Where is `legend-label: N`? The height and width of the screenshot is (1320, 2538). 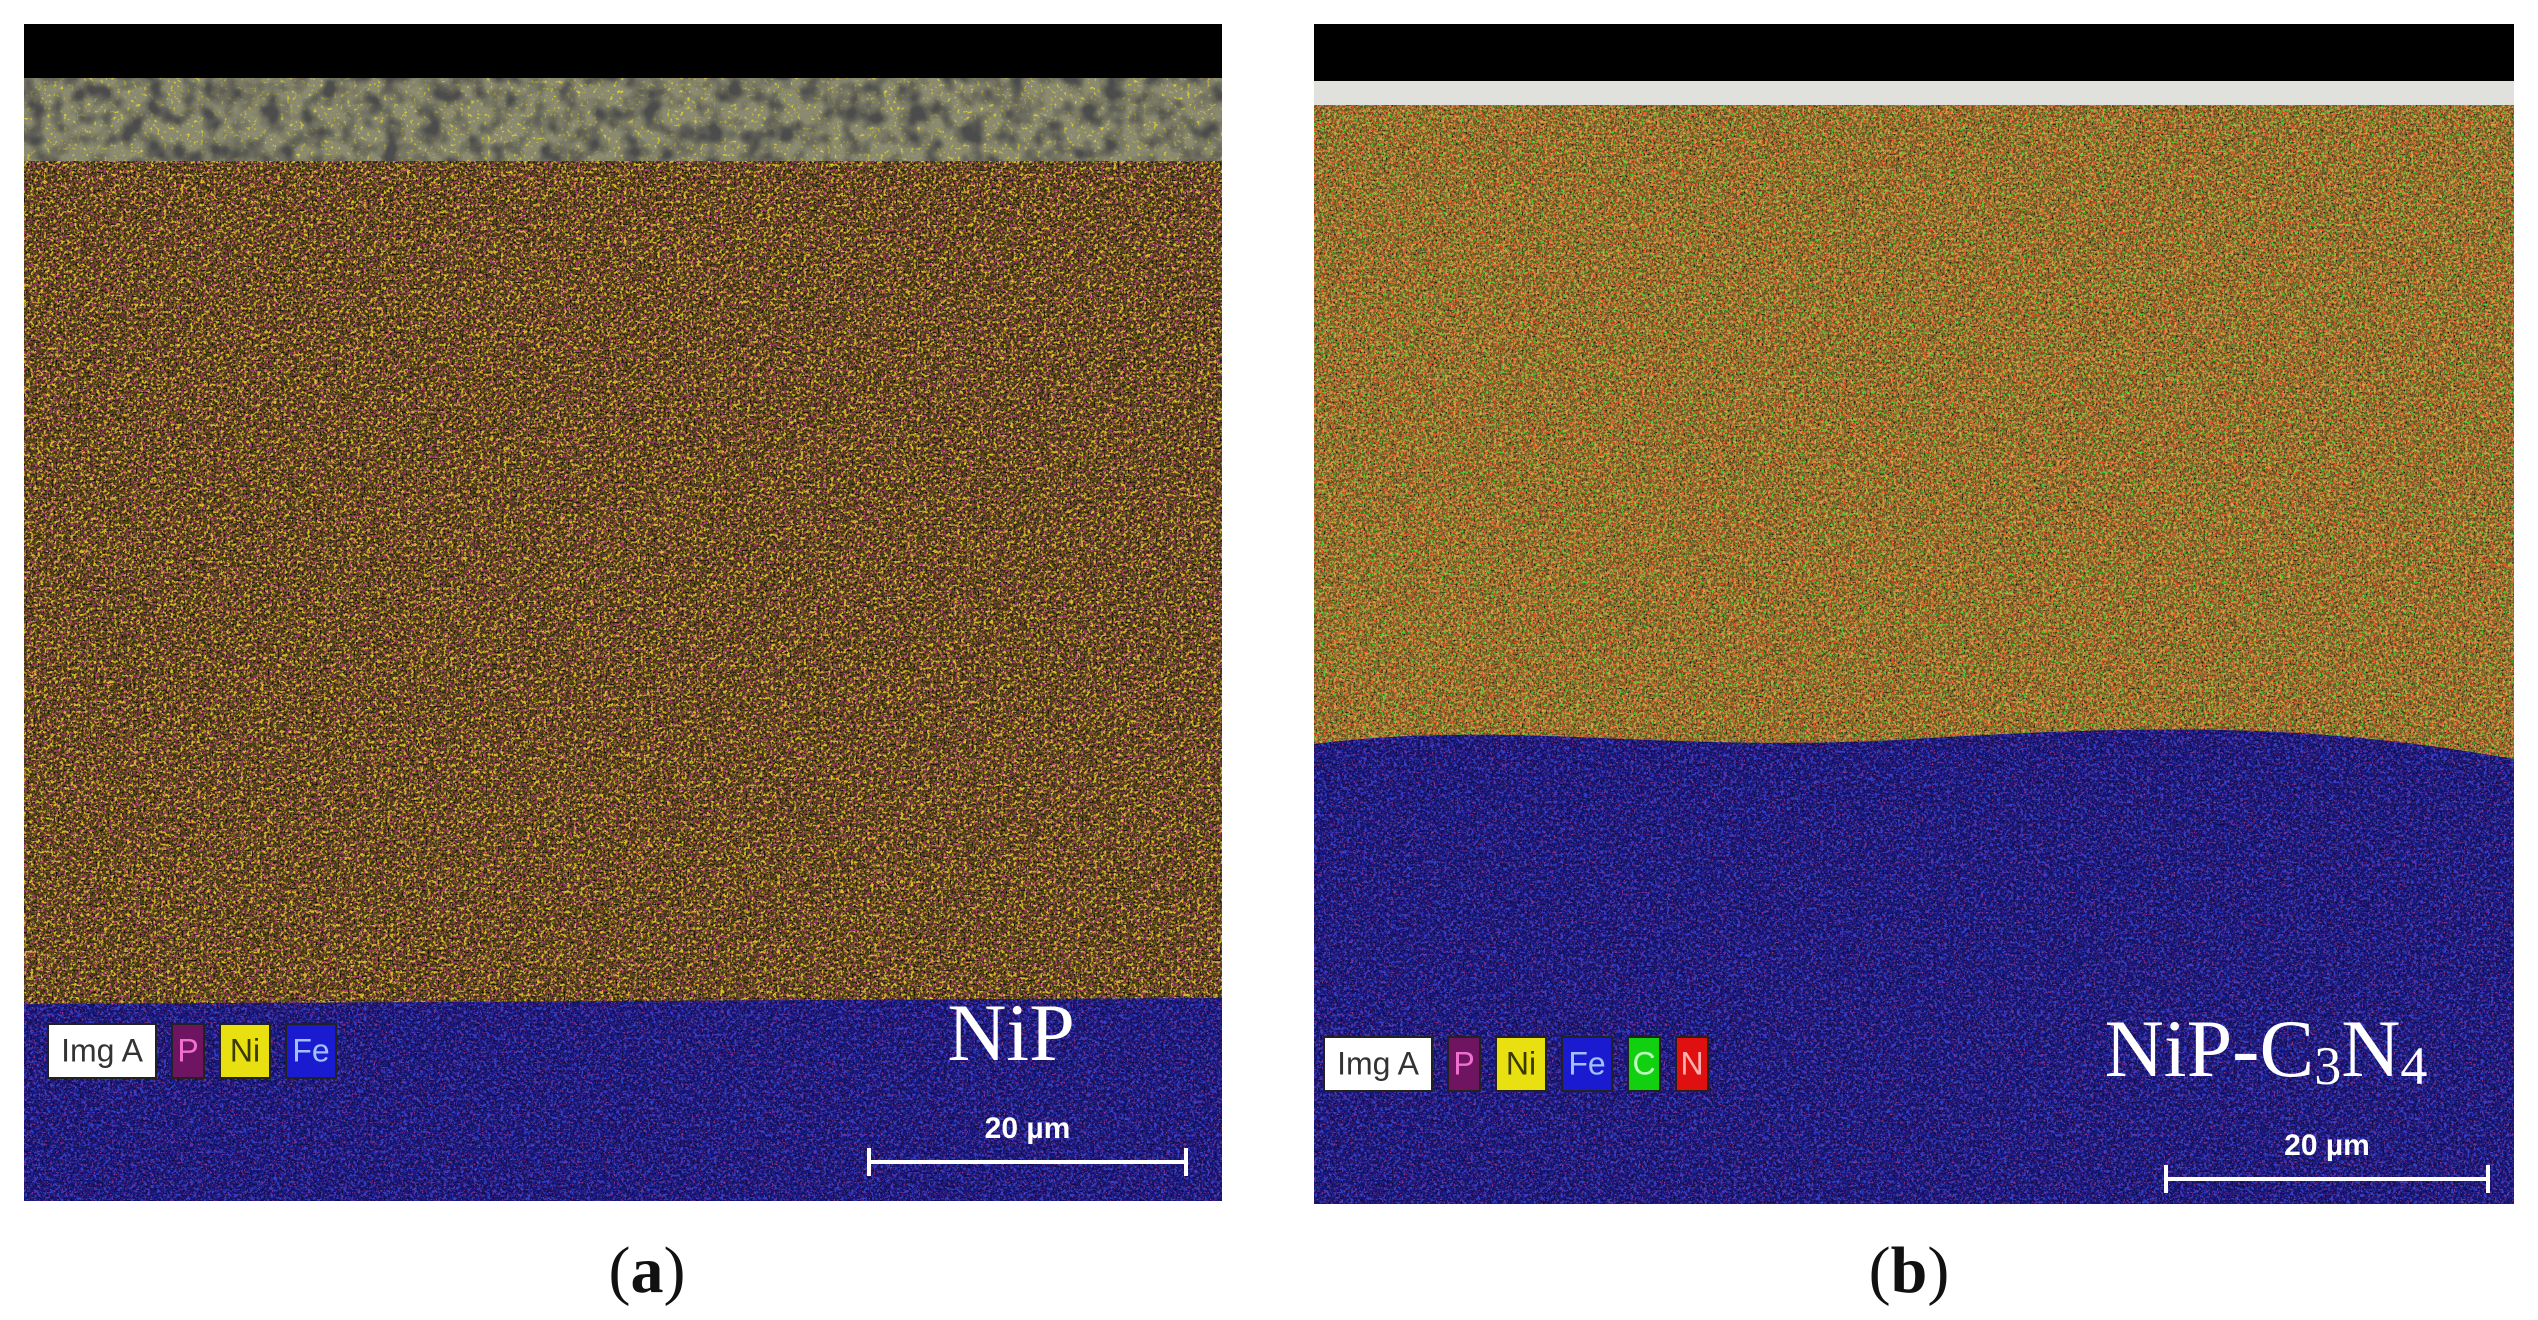
legend-label: N is located at coordinates (1691, 1063).